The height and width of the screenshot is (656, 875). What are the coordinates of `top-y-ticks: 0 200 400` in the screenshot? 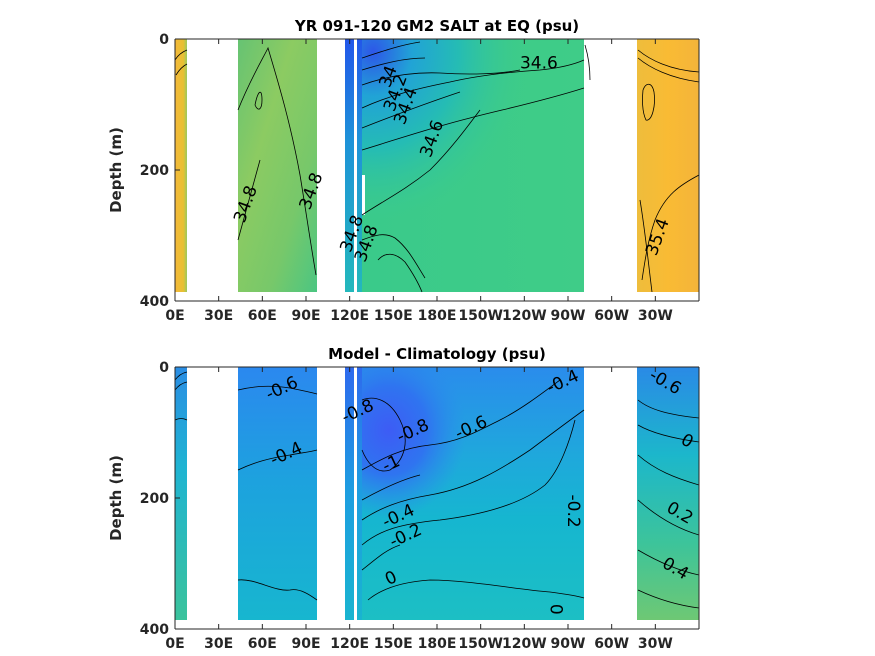 It's located at (160, 171).